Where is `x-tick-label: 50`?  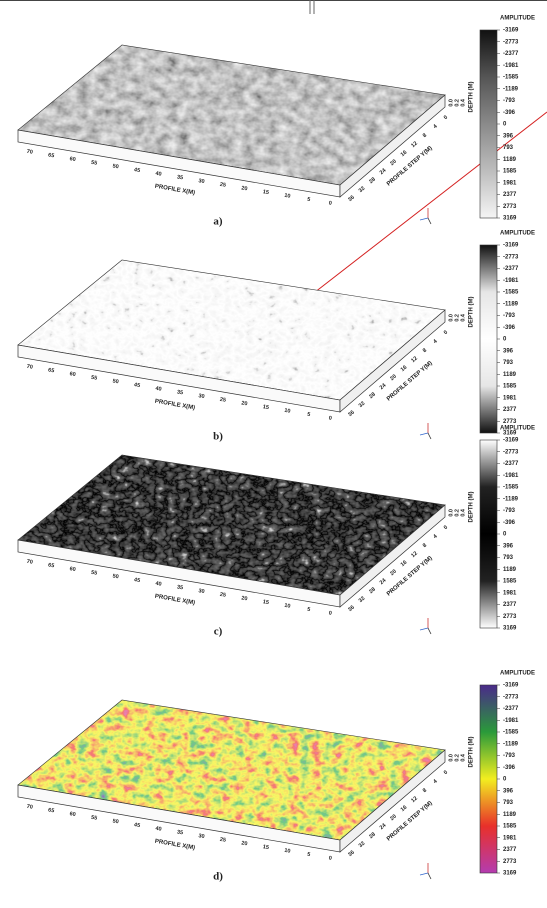
x-tick-label: 50 is located at coordinates (115, 381).